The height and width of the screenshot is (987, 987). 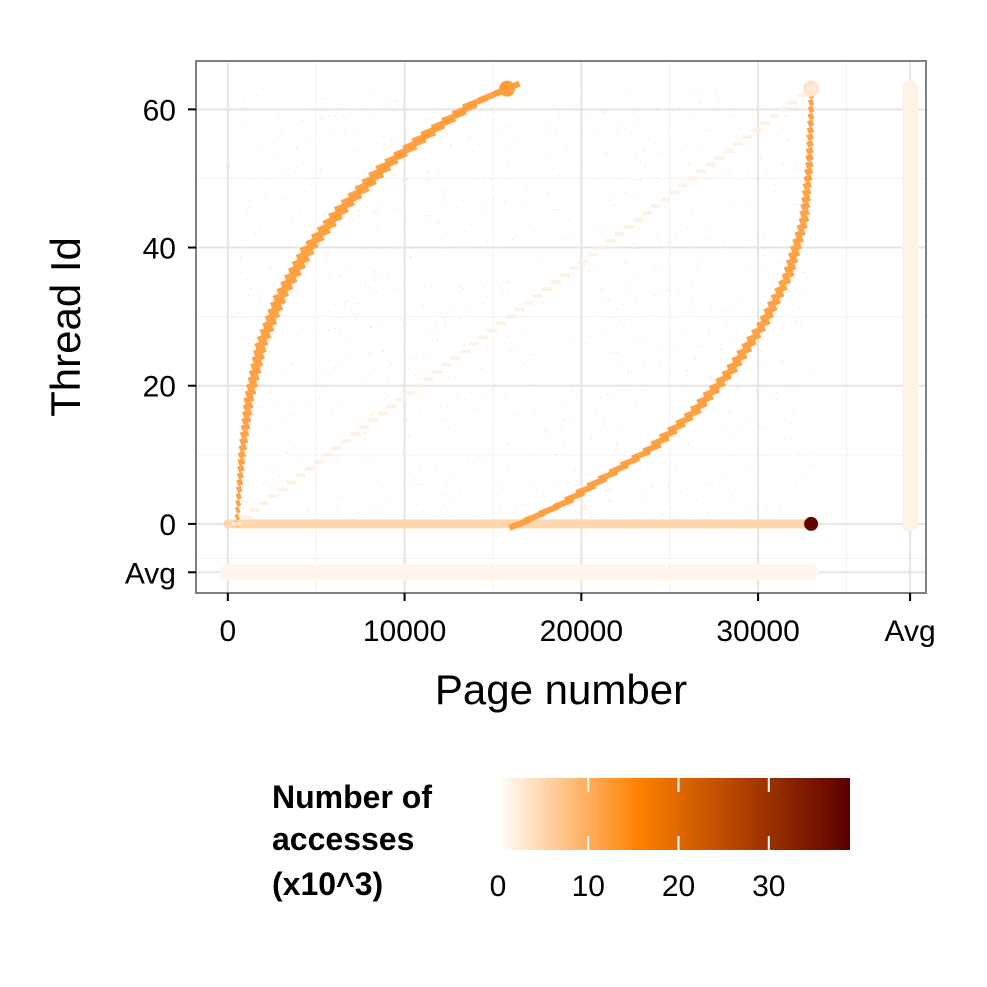 What do you see at coordinates (757, 631) in the screenshot?
I see `x-tick-label: 30000` at bounding box center [757, 631].